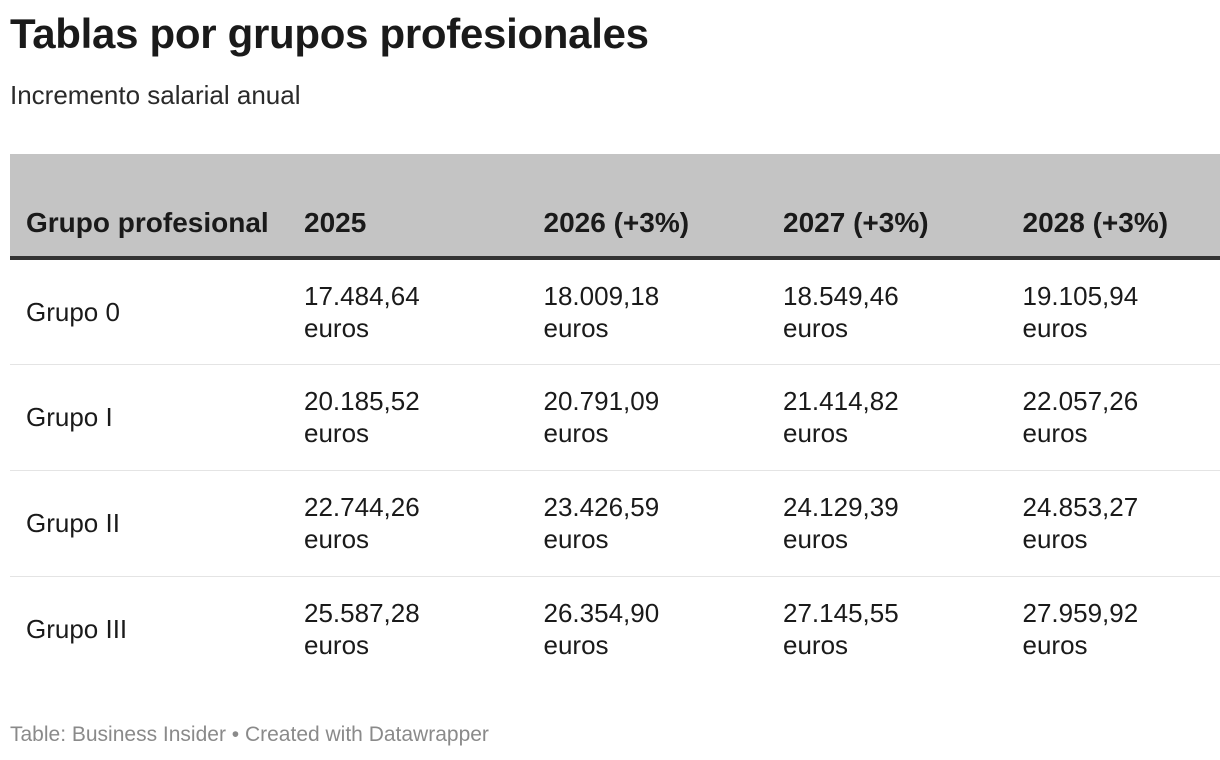  Describe the element at coordinates (887, 311) in the screenshot. I see `table-cell: 18.549,46 euros` at that location.